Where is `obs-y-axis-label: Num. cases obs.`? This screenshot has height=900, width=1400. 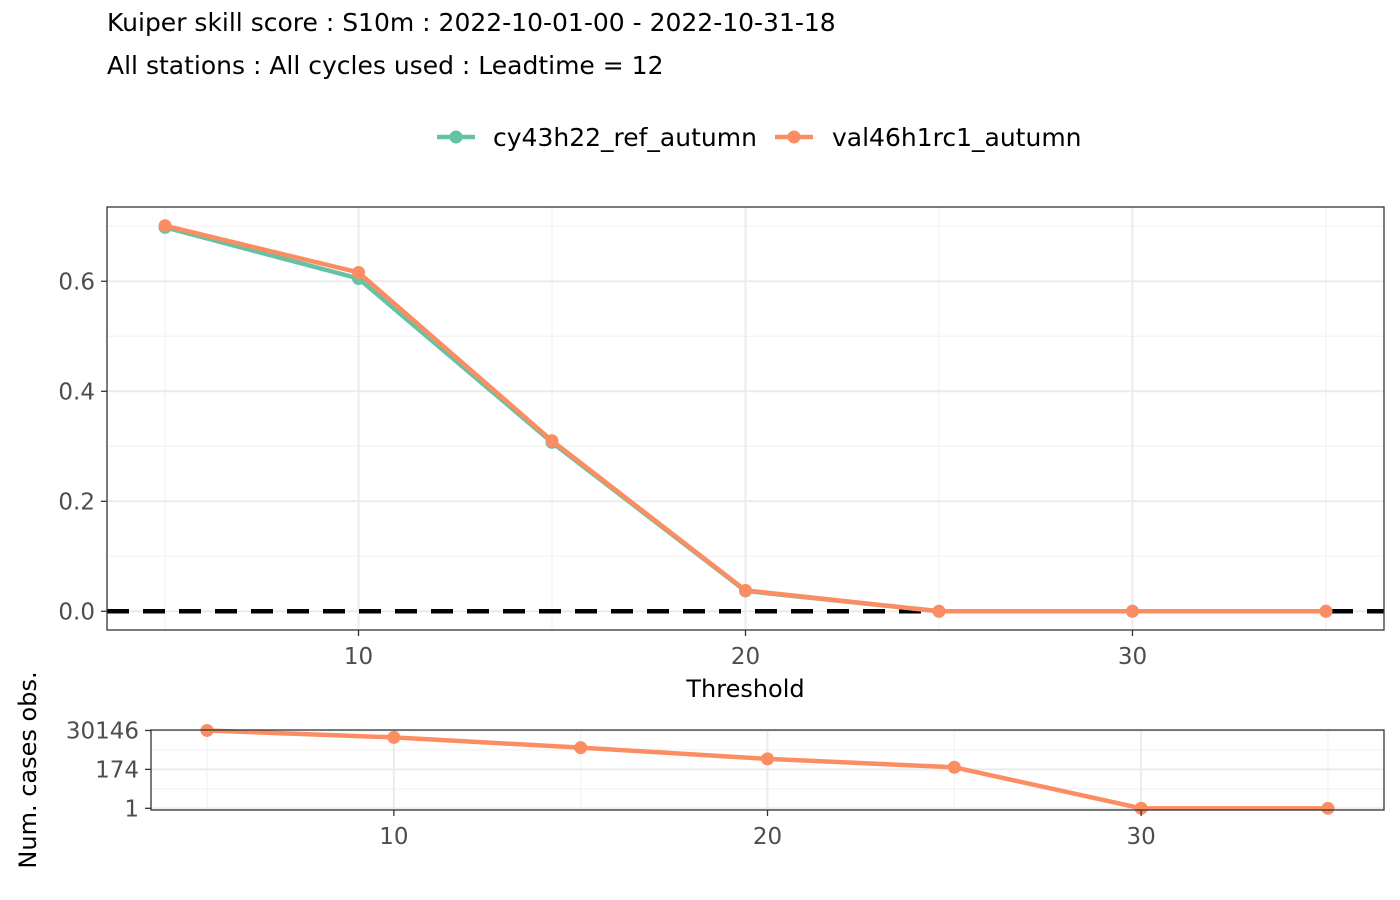
obs-y-axis-label: Num. cases obs. is located at coordinates (28, 769).